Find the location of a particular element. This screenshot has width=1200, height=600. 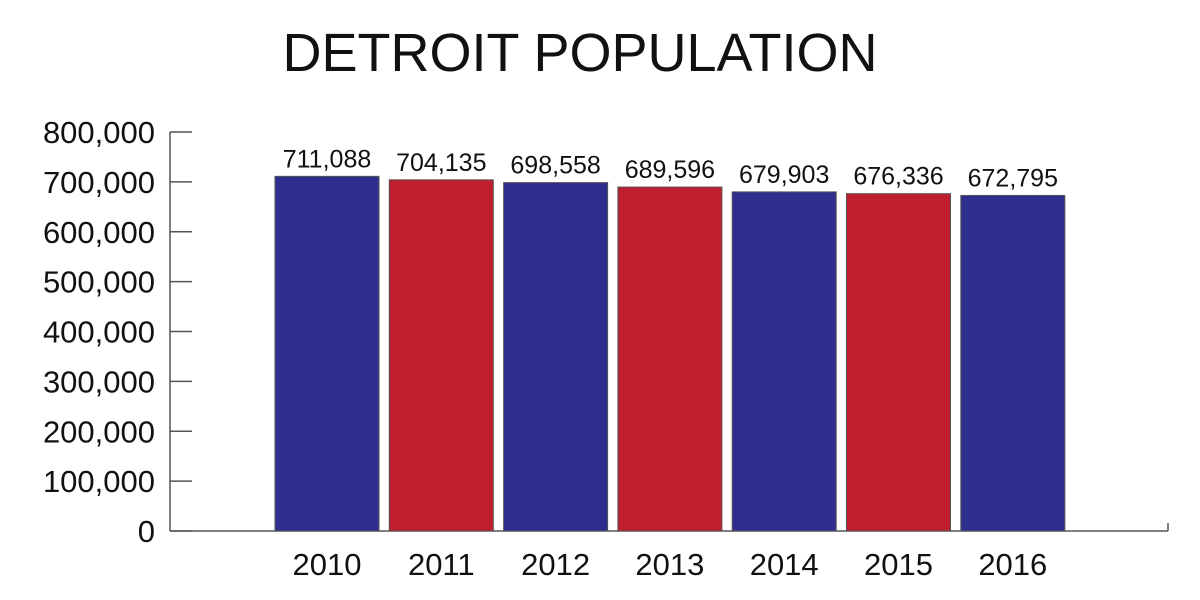

x-tick-label-2016: 2016 is located at coordinates (1012, 564).